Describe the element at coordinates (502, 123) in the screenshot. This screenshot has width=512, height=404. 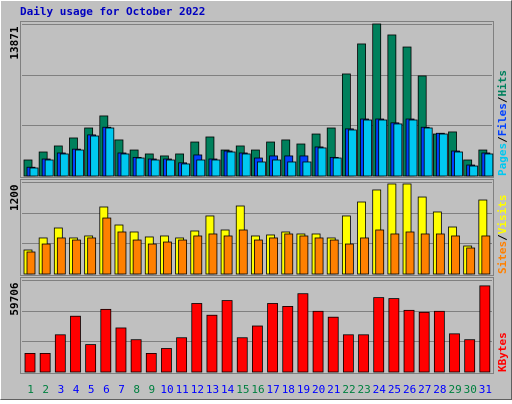
I see `legend: Pages/Files/Hits` at that location.